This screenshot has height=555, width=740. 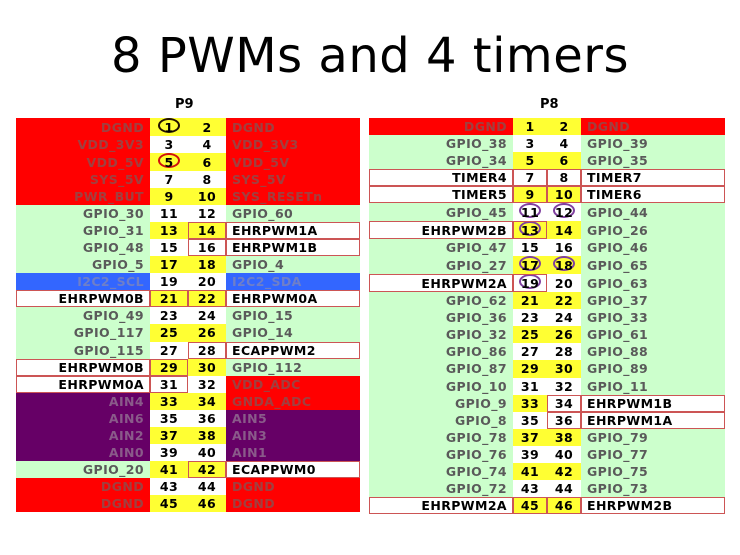 I want to click on pin-signal-left: AIN2, so click(x=83, y=435).